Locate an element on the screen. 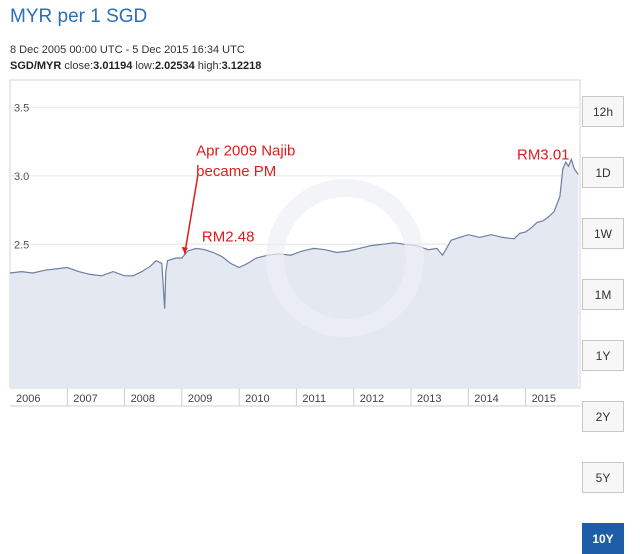 This screenshot has width=640, height=554. range-button-1w: 1W is located at coordinates (603, 233).